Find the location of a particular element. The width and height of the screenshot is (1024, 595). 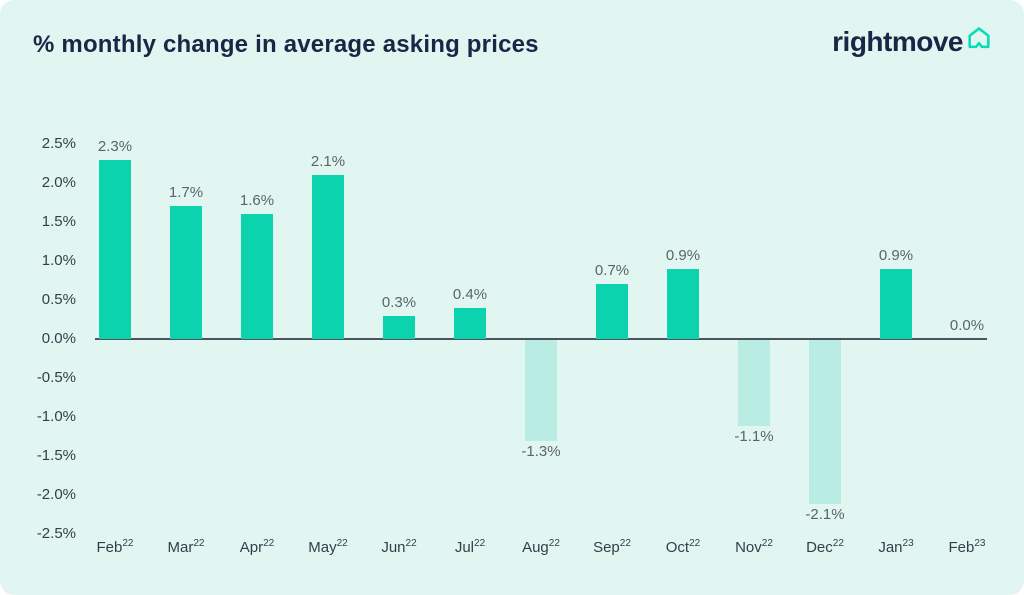

x-axis-month: Nov is located at coordinates (748, 547).